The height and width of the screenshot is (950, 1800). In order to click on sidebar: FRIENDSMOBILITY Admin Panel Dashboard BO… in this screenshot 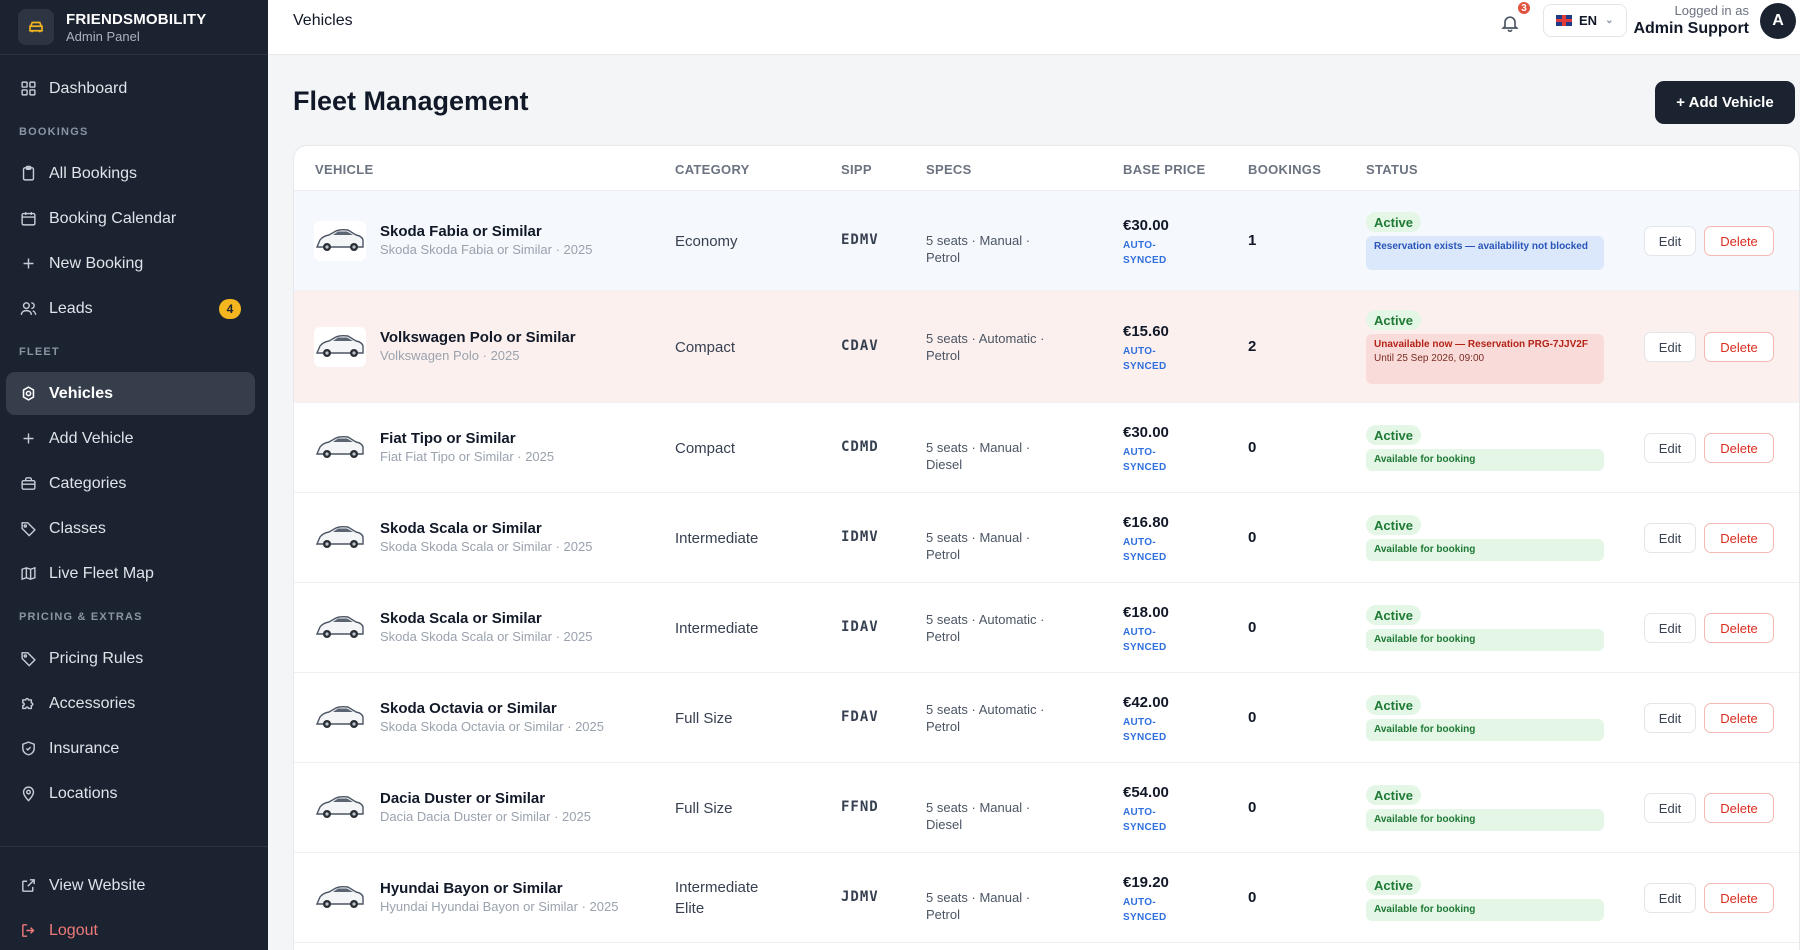, I will do `click(134, 475)`.